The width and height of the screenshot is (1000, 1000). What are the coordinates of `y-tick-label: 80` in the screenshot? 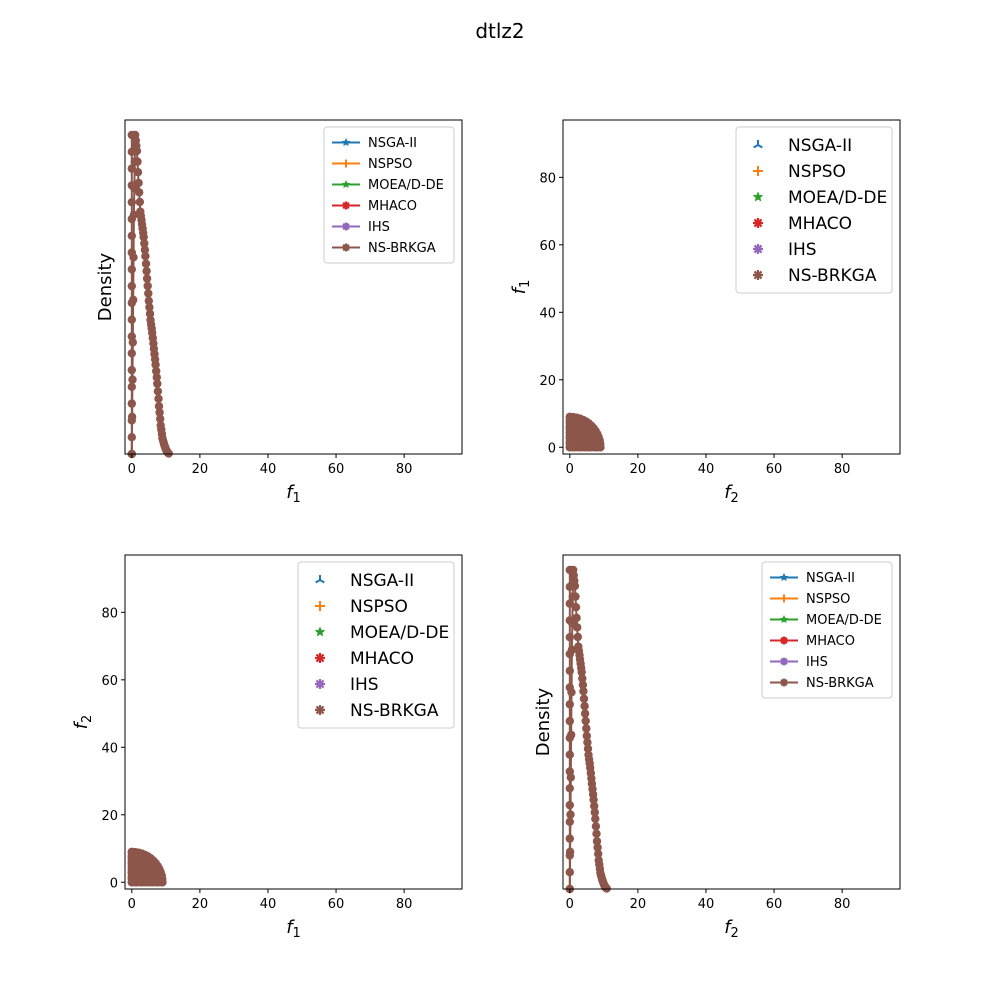 It's located at (109, 613).